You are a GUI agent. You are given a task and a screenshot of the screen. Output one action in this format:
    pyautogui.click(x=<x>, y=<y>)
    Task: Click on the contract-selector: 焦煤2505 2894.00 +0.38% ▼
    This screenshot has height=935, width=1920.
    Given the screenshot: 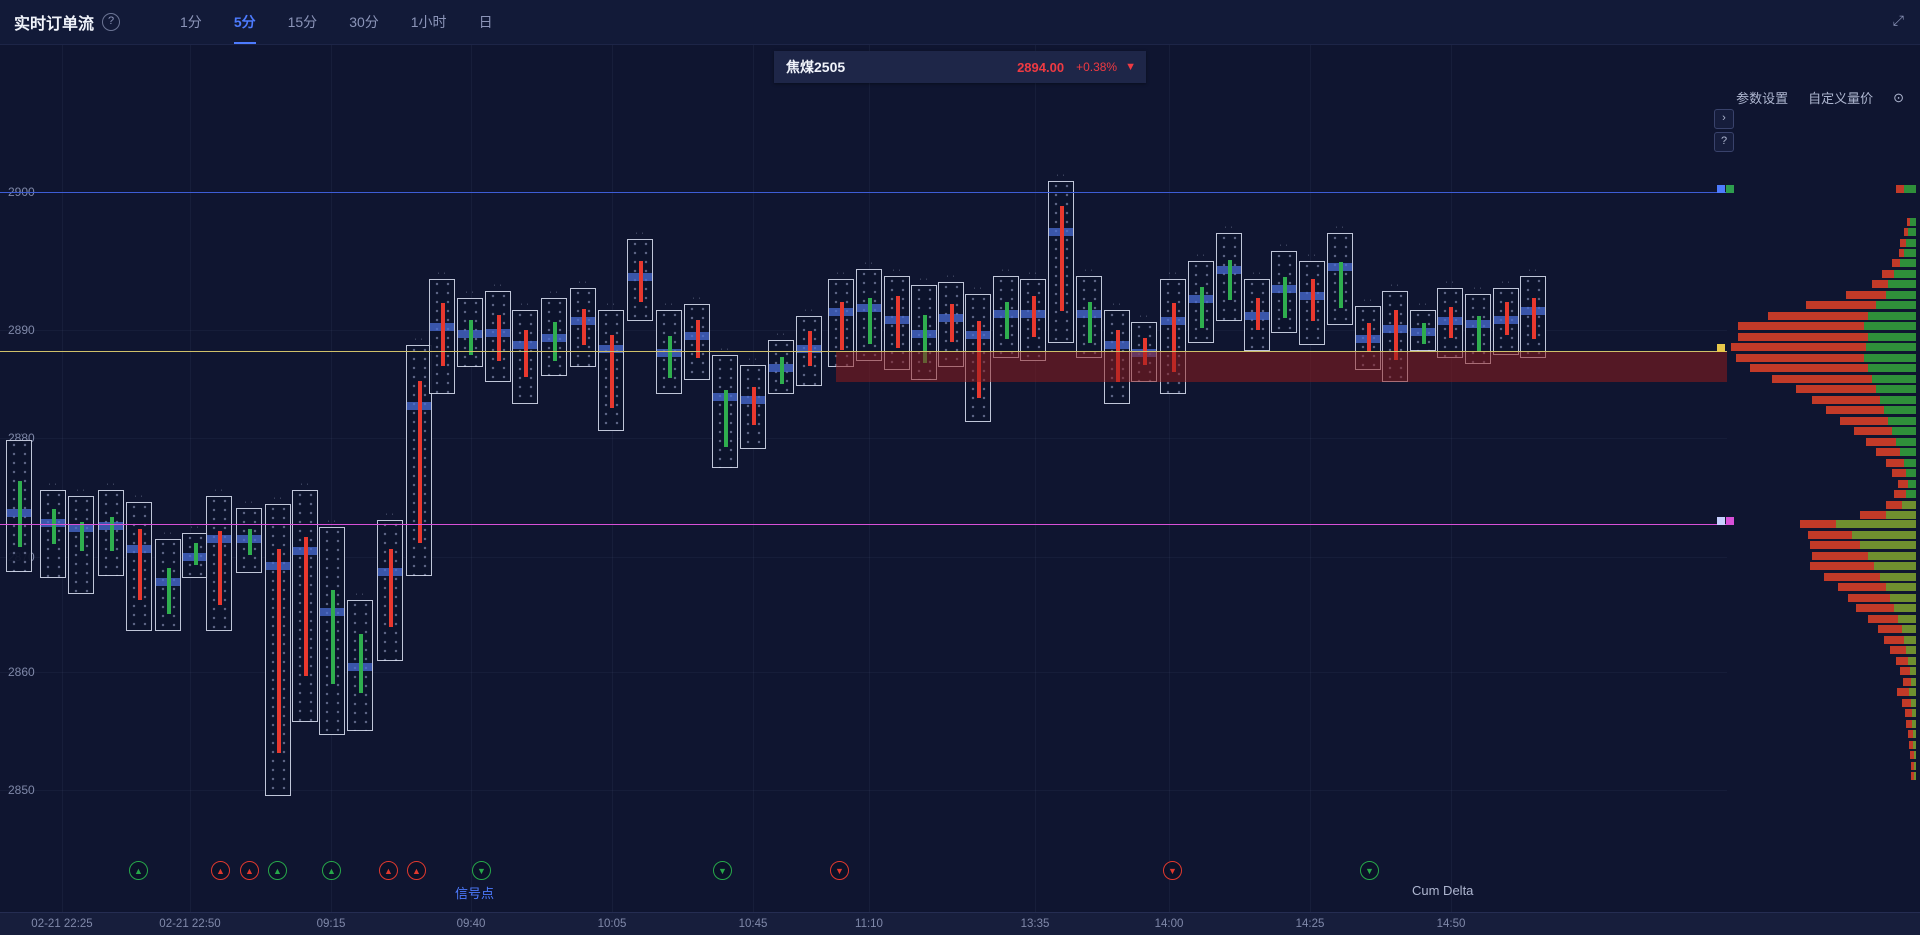 What is the action you would take?
    pyautogui.click(x=960, y=67)
    